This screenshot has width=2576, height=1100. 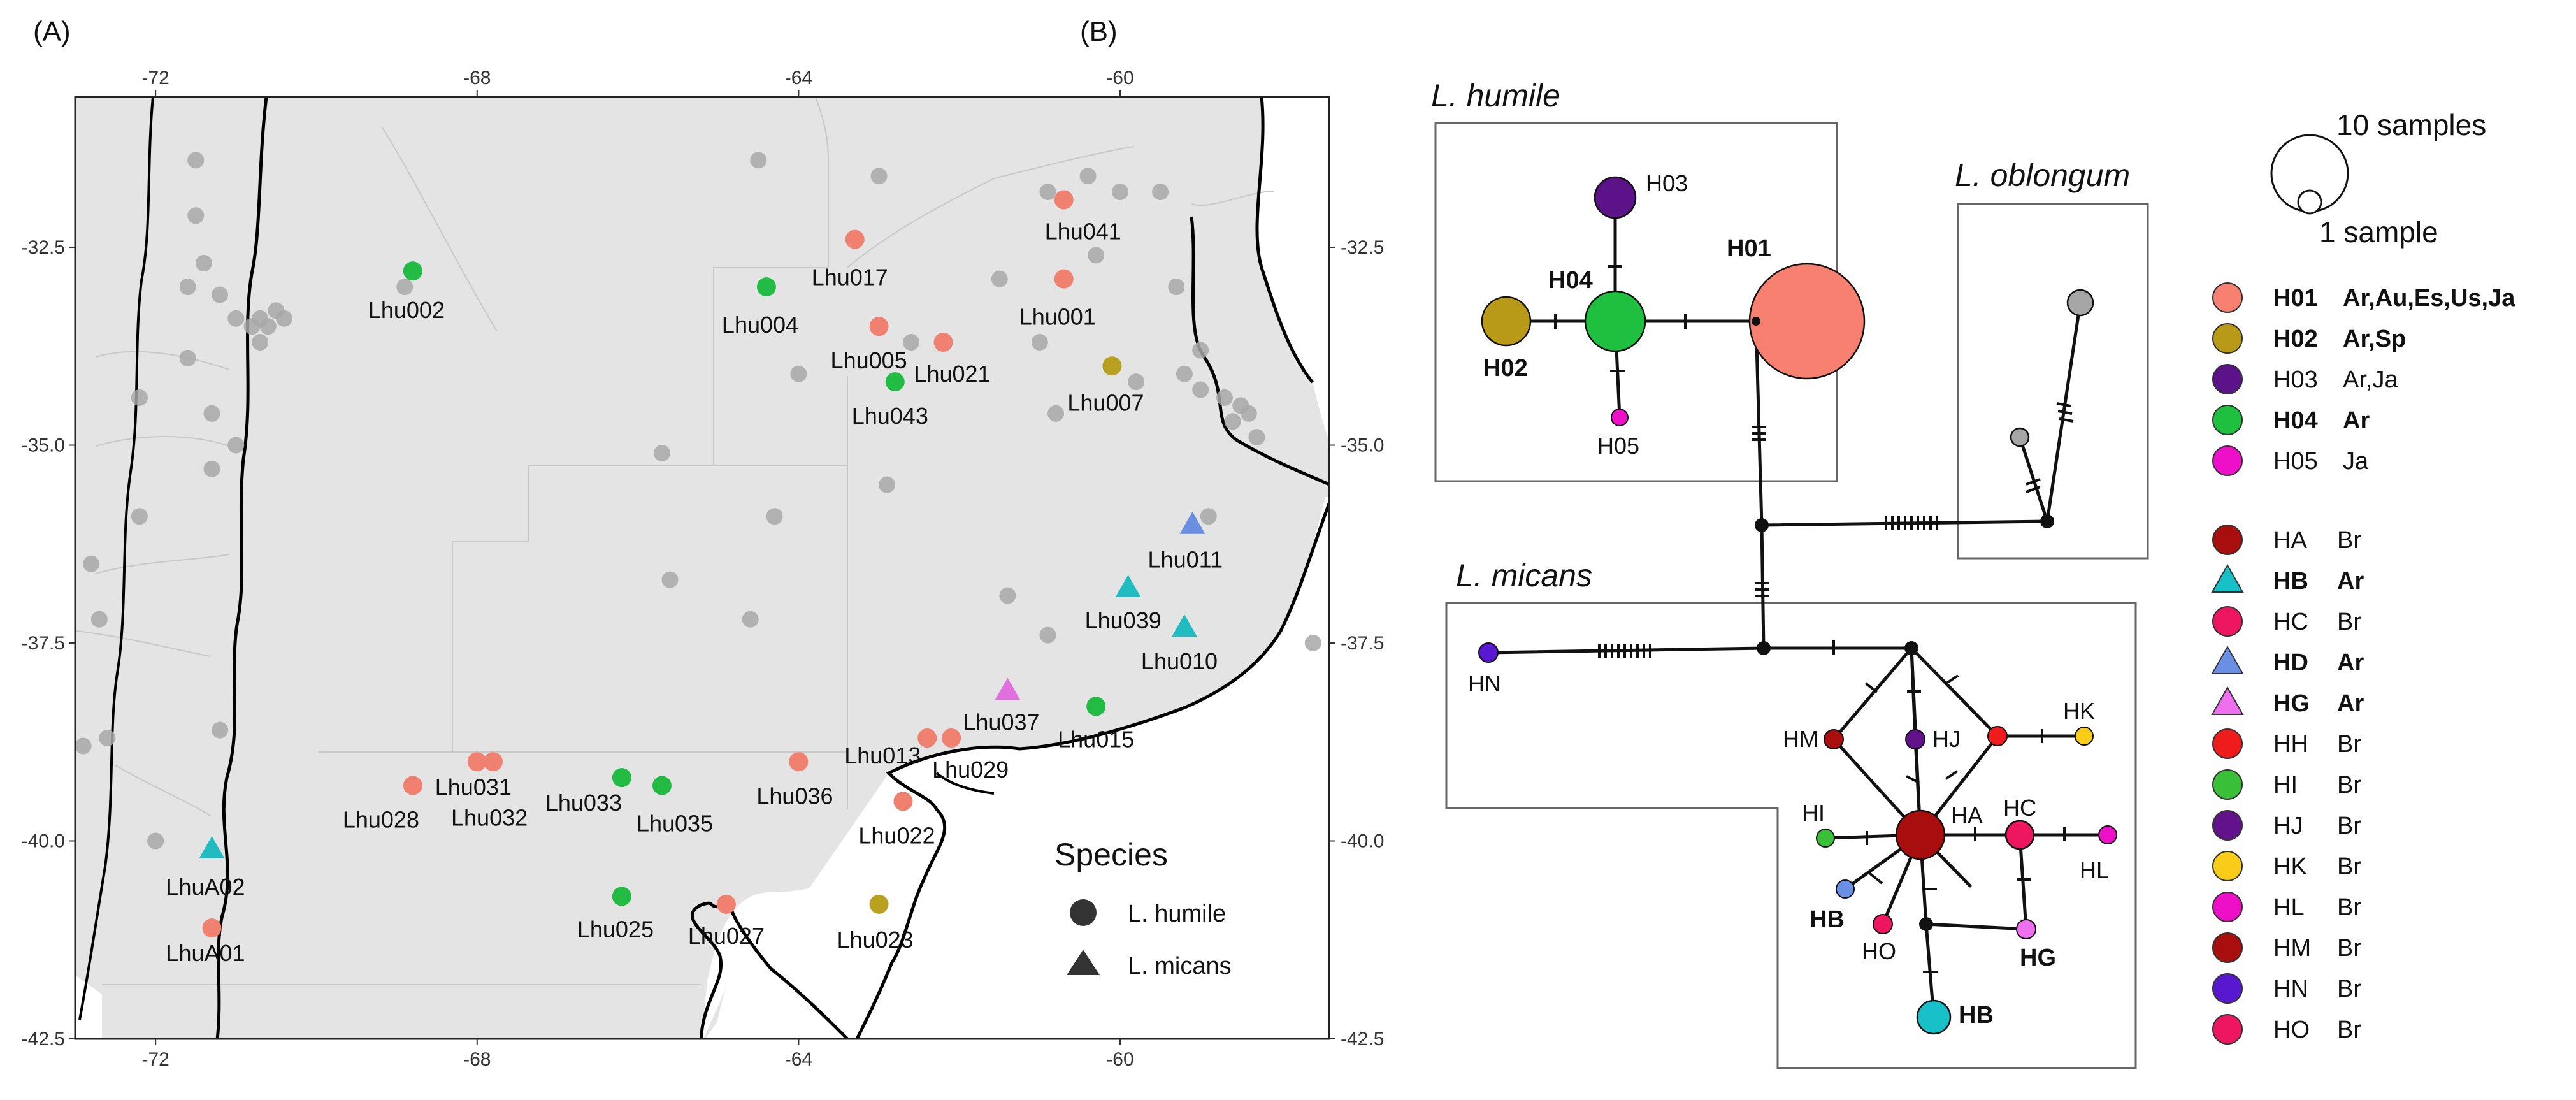 What do you see at coordinates (727, 921) in the screenshot?
I see `site-lhu027: Lhu027` at bounding box center [727, 921].